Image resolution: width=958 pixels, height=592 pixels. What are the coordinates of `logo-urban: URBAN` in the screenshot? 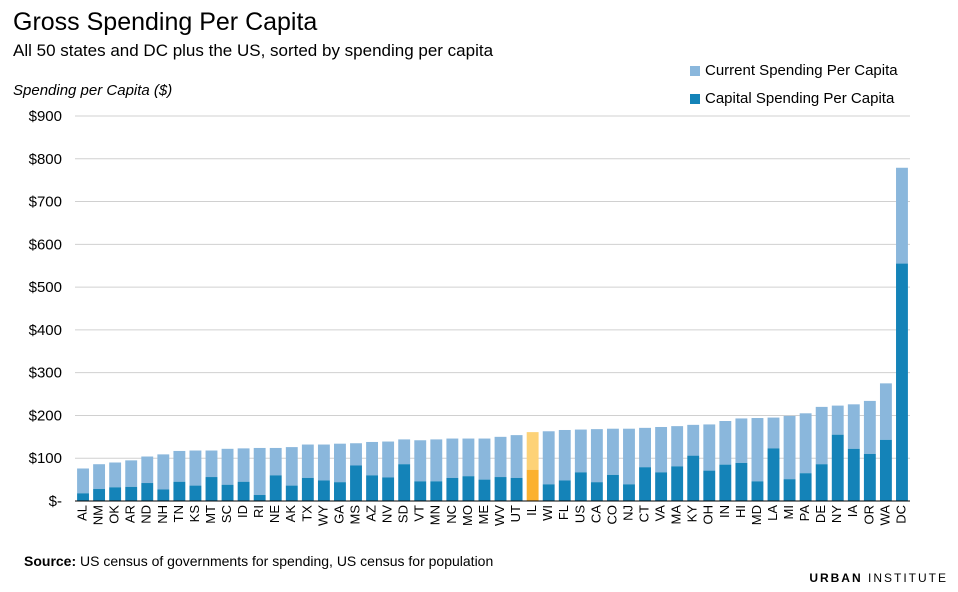 It's located at (836, 578).